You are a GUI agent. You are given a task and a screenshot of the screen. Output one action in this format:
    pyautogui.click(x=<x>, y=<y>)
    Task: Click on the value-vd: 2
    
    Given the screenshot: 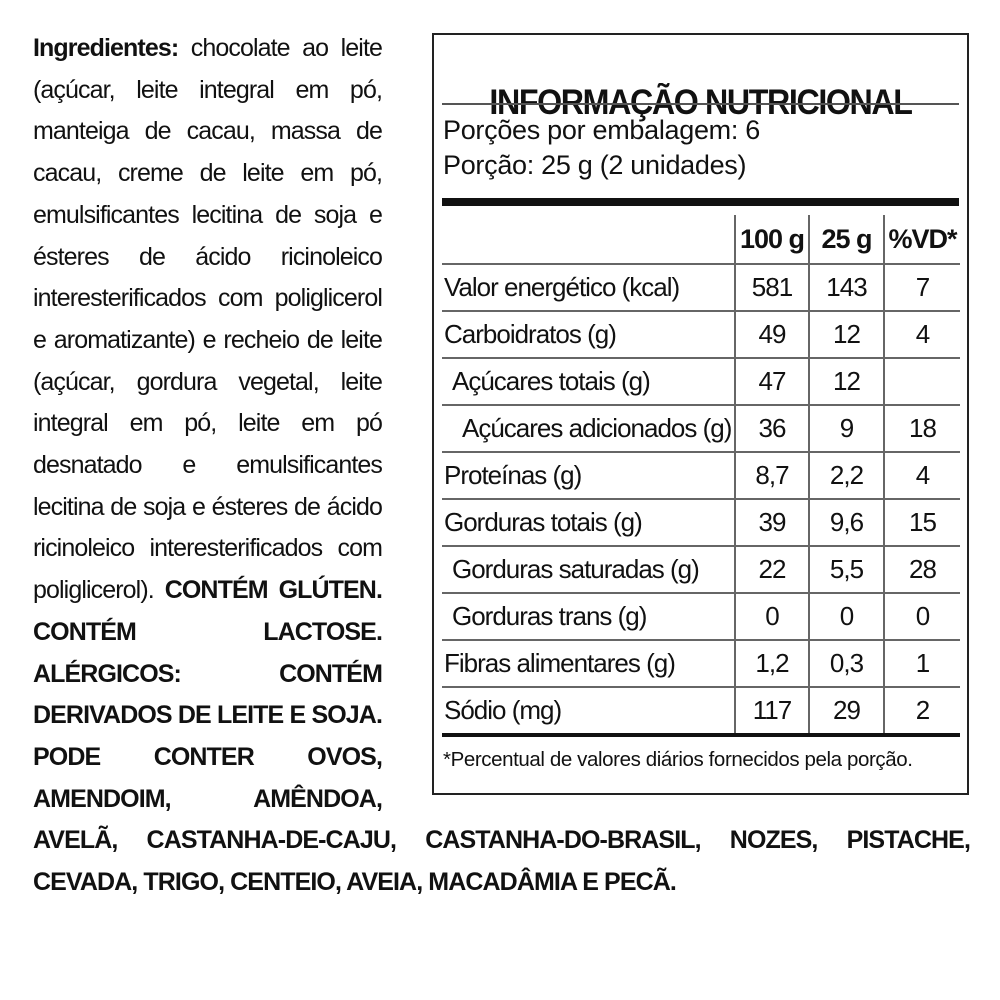 What is the action you would take?
    pyautogui.click(x=921, y=712)
    